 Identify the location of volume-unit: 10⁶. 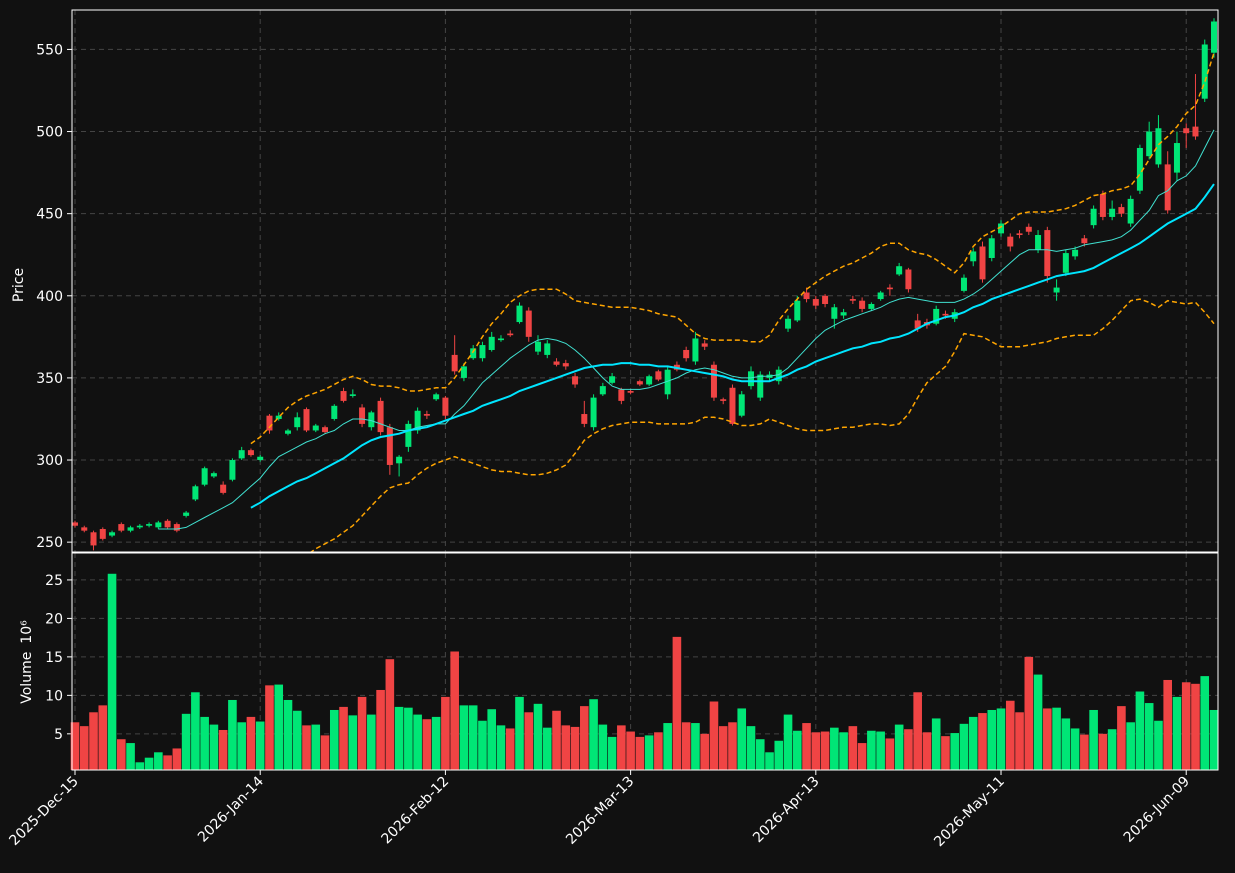
(27, 632).